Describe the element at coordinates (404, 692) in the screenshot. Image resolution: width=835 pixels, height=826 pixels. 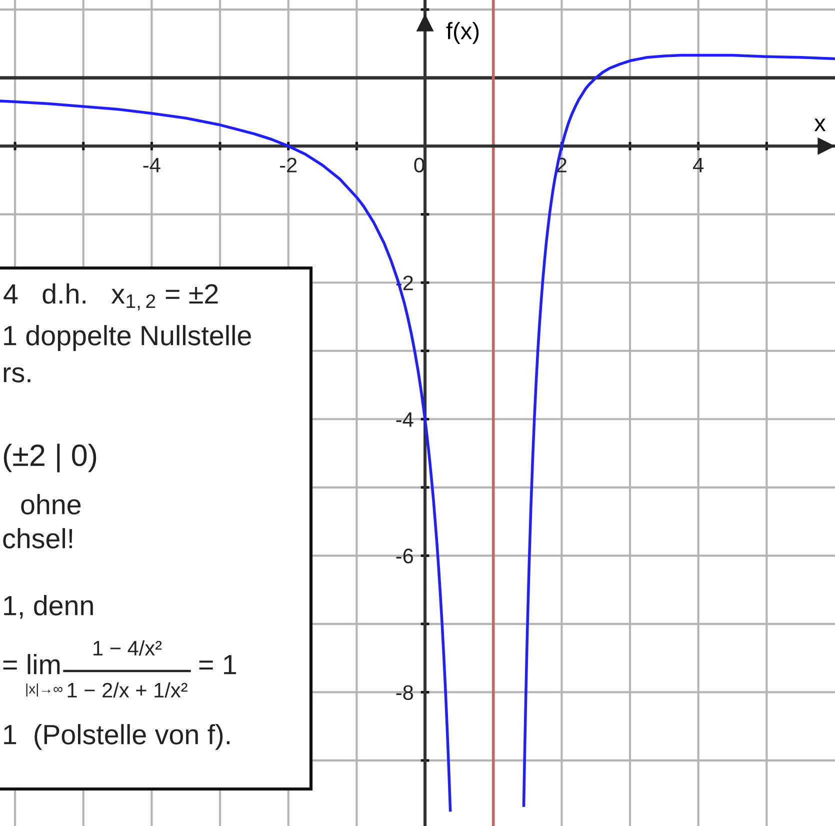
I see `y-tick-label: -8` at that location.